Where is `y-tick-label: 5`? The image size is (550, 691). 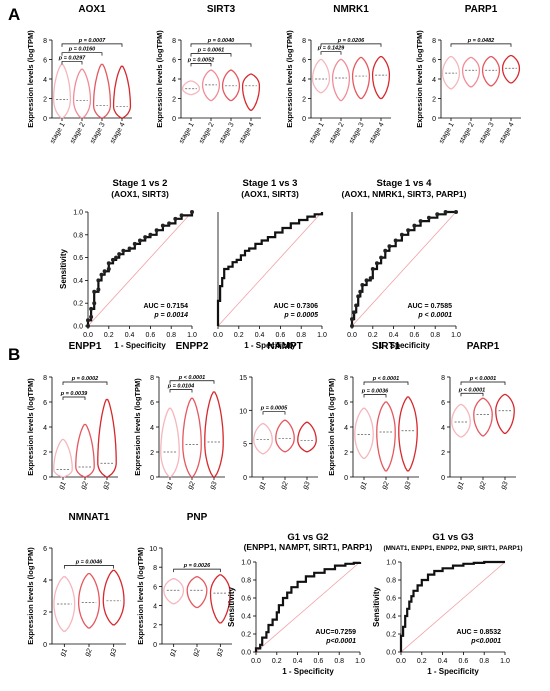 y-tick-label: 5 is located at coordinates (245, 445).